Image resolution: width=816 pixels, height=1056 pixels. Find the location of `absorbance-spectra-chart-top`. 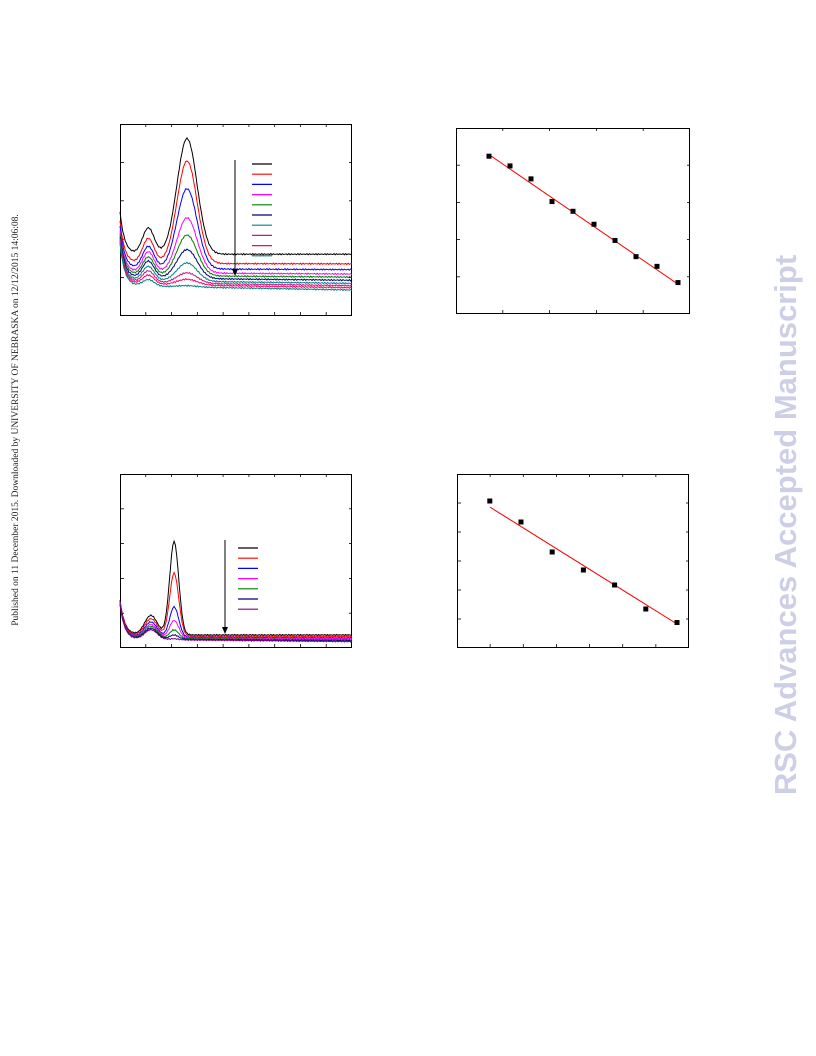

absorbance-spectra-chart-top is located at coordinates (236, 220).